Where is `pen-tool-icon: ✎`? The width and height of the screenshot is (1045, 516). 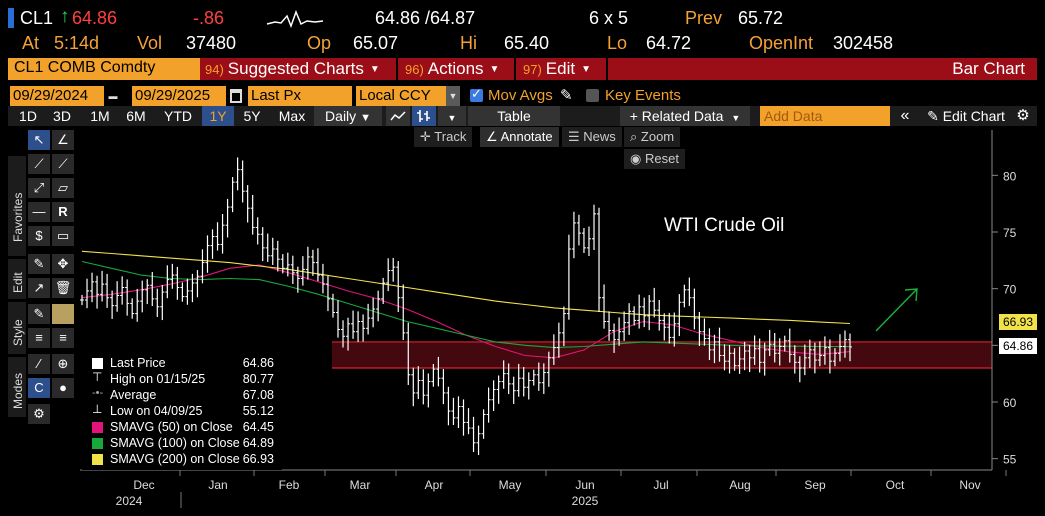
pen-tool-icon: ✎ is located at coordinates (39, 264).